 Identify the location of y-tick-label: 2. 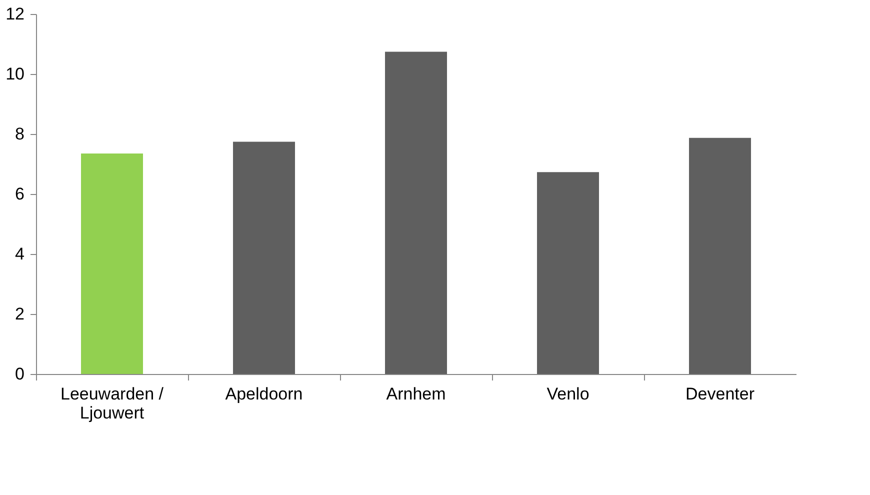
(19, 314).